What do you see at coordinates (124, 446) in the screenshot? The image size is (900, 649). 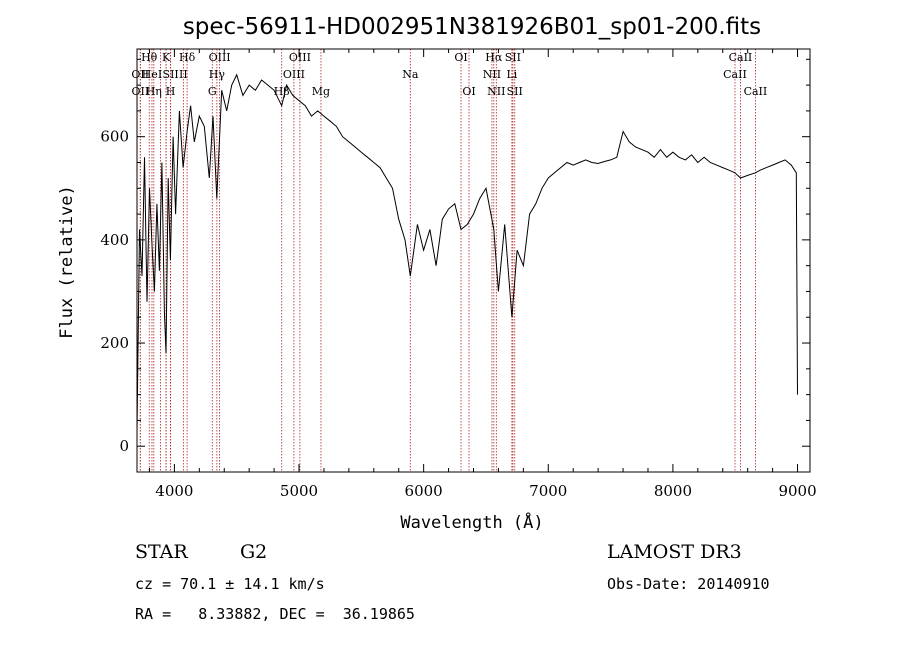 I see `y-tick-label: 0` at bounding box center [124, 446].